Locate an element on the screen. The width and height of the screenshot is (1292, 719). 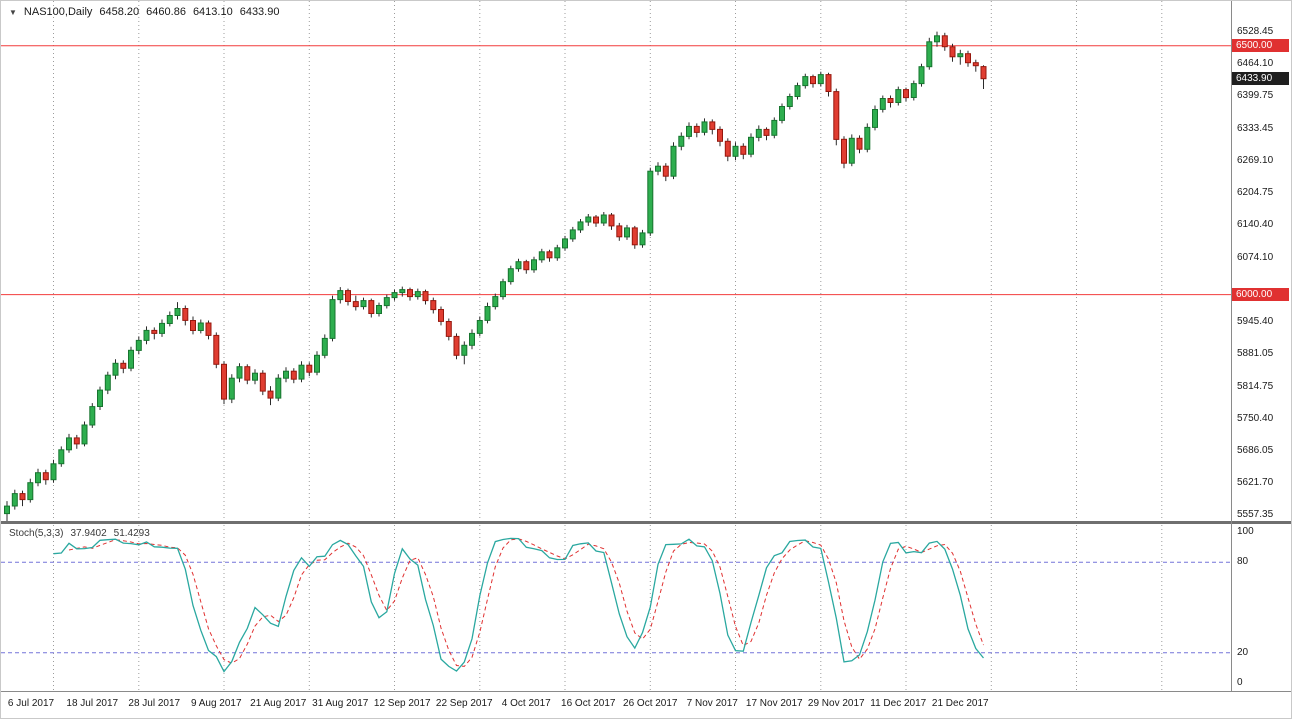
price-axis-label: 5557.35 is located at coordinates (1255, 514).